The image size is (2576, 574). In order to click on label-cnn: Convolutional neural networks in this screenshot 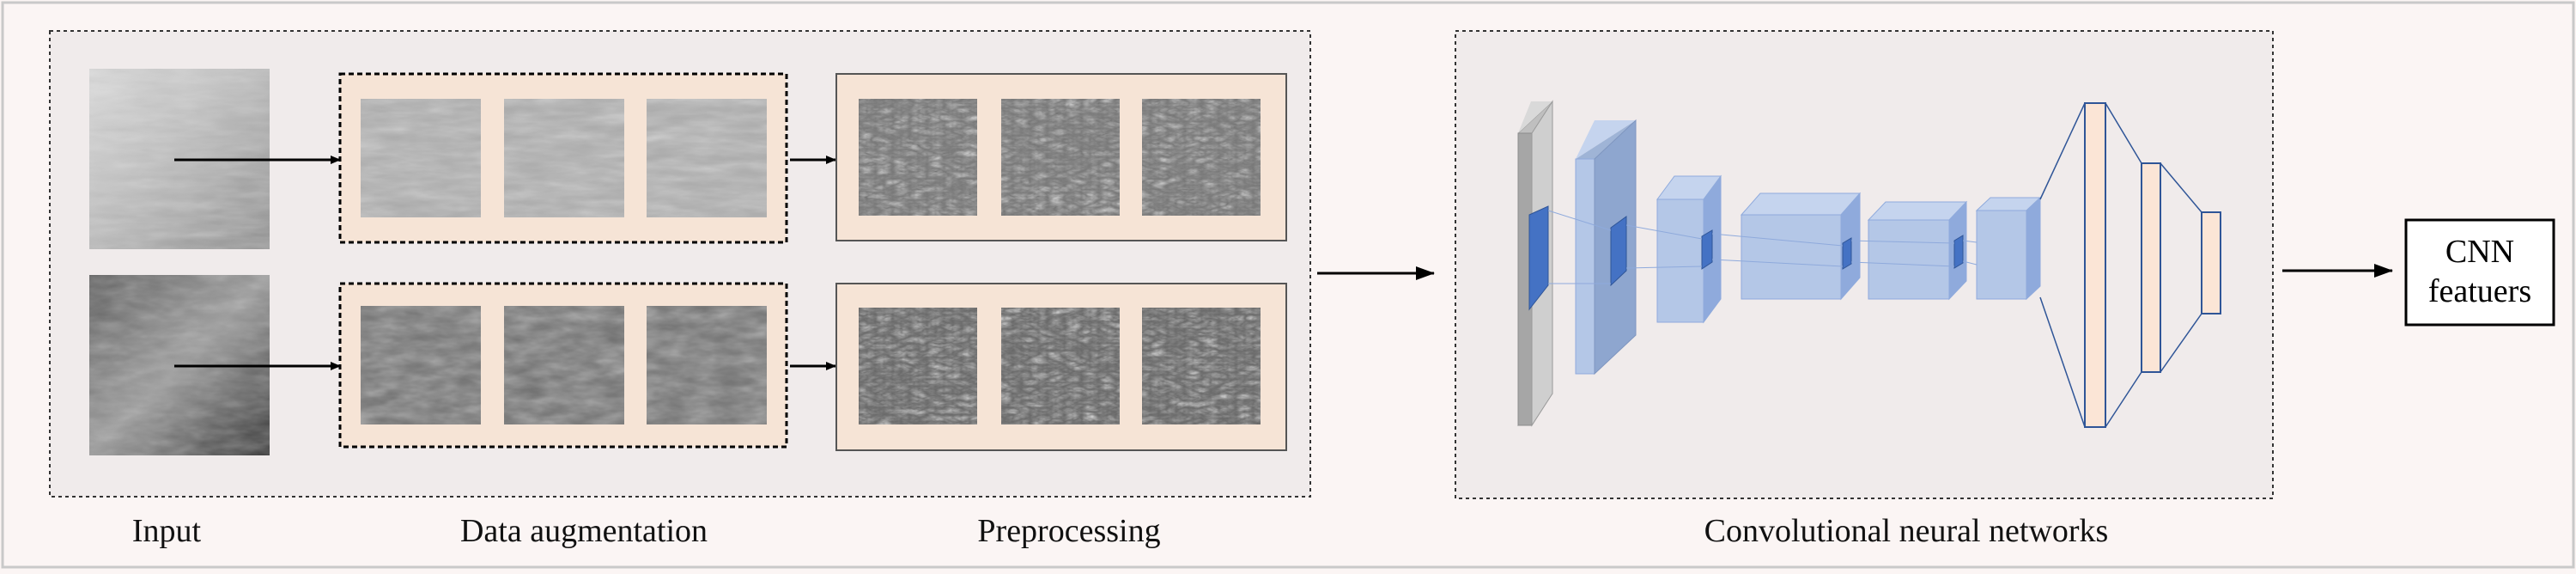, I will do `click(1907, 531)`.